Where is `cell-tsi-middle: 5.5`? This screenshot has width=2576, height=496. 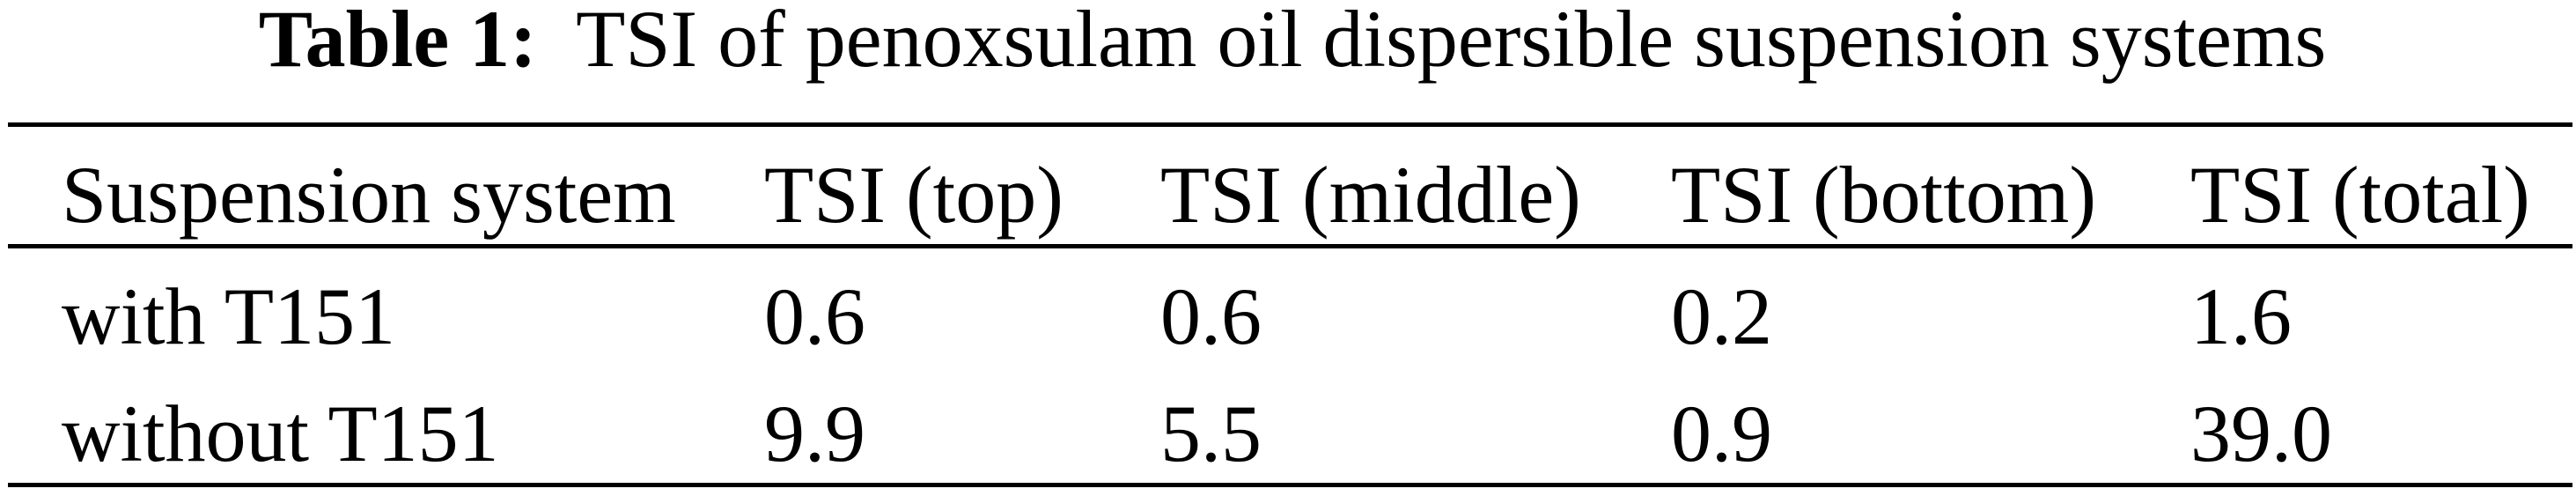
cell-tsi-middle: 5.5 is located at coordinates (1211, 433).